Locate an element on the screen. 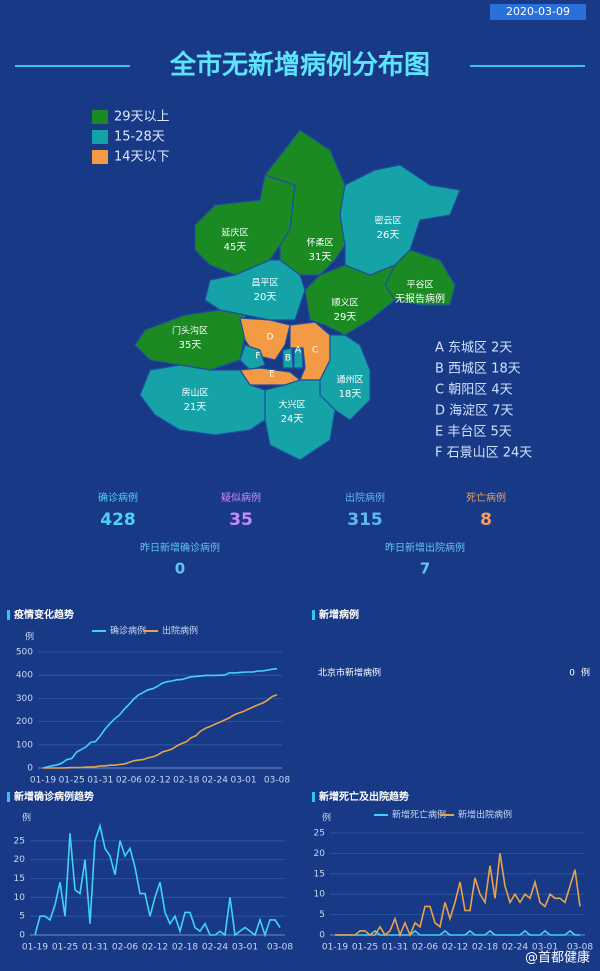 Image resolution: width=600 pixels, height=971 pixels. district-days: 26天 is located at coordinates (388, 235).